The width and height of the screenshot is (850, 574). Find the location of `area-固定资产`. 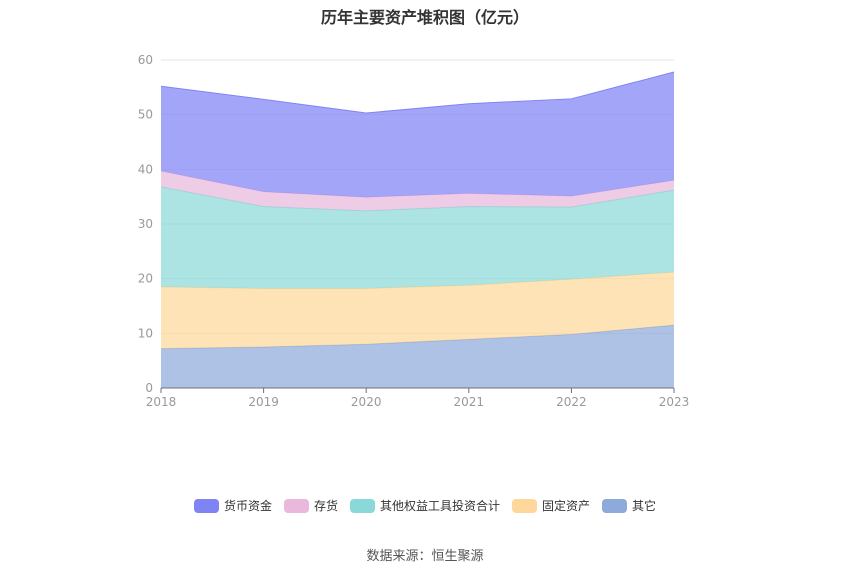

area-固定资产 is located at coordinates (417, 310).